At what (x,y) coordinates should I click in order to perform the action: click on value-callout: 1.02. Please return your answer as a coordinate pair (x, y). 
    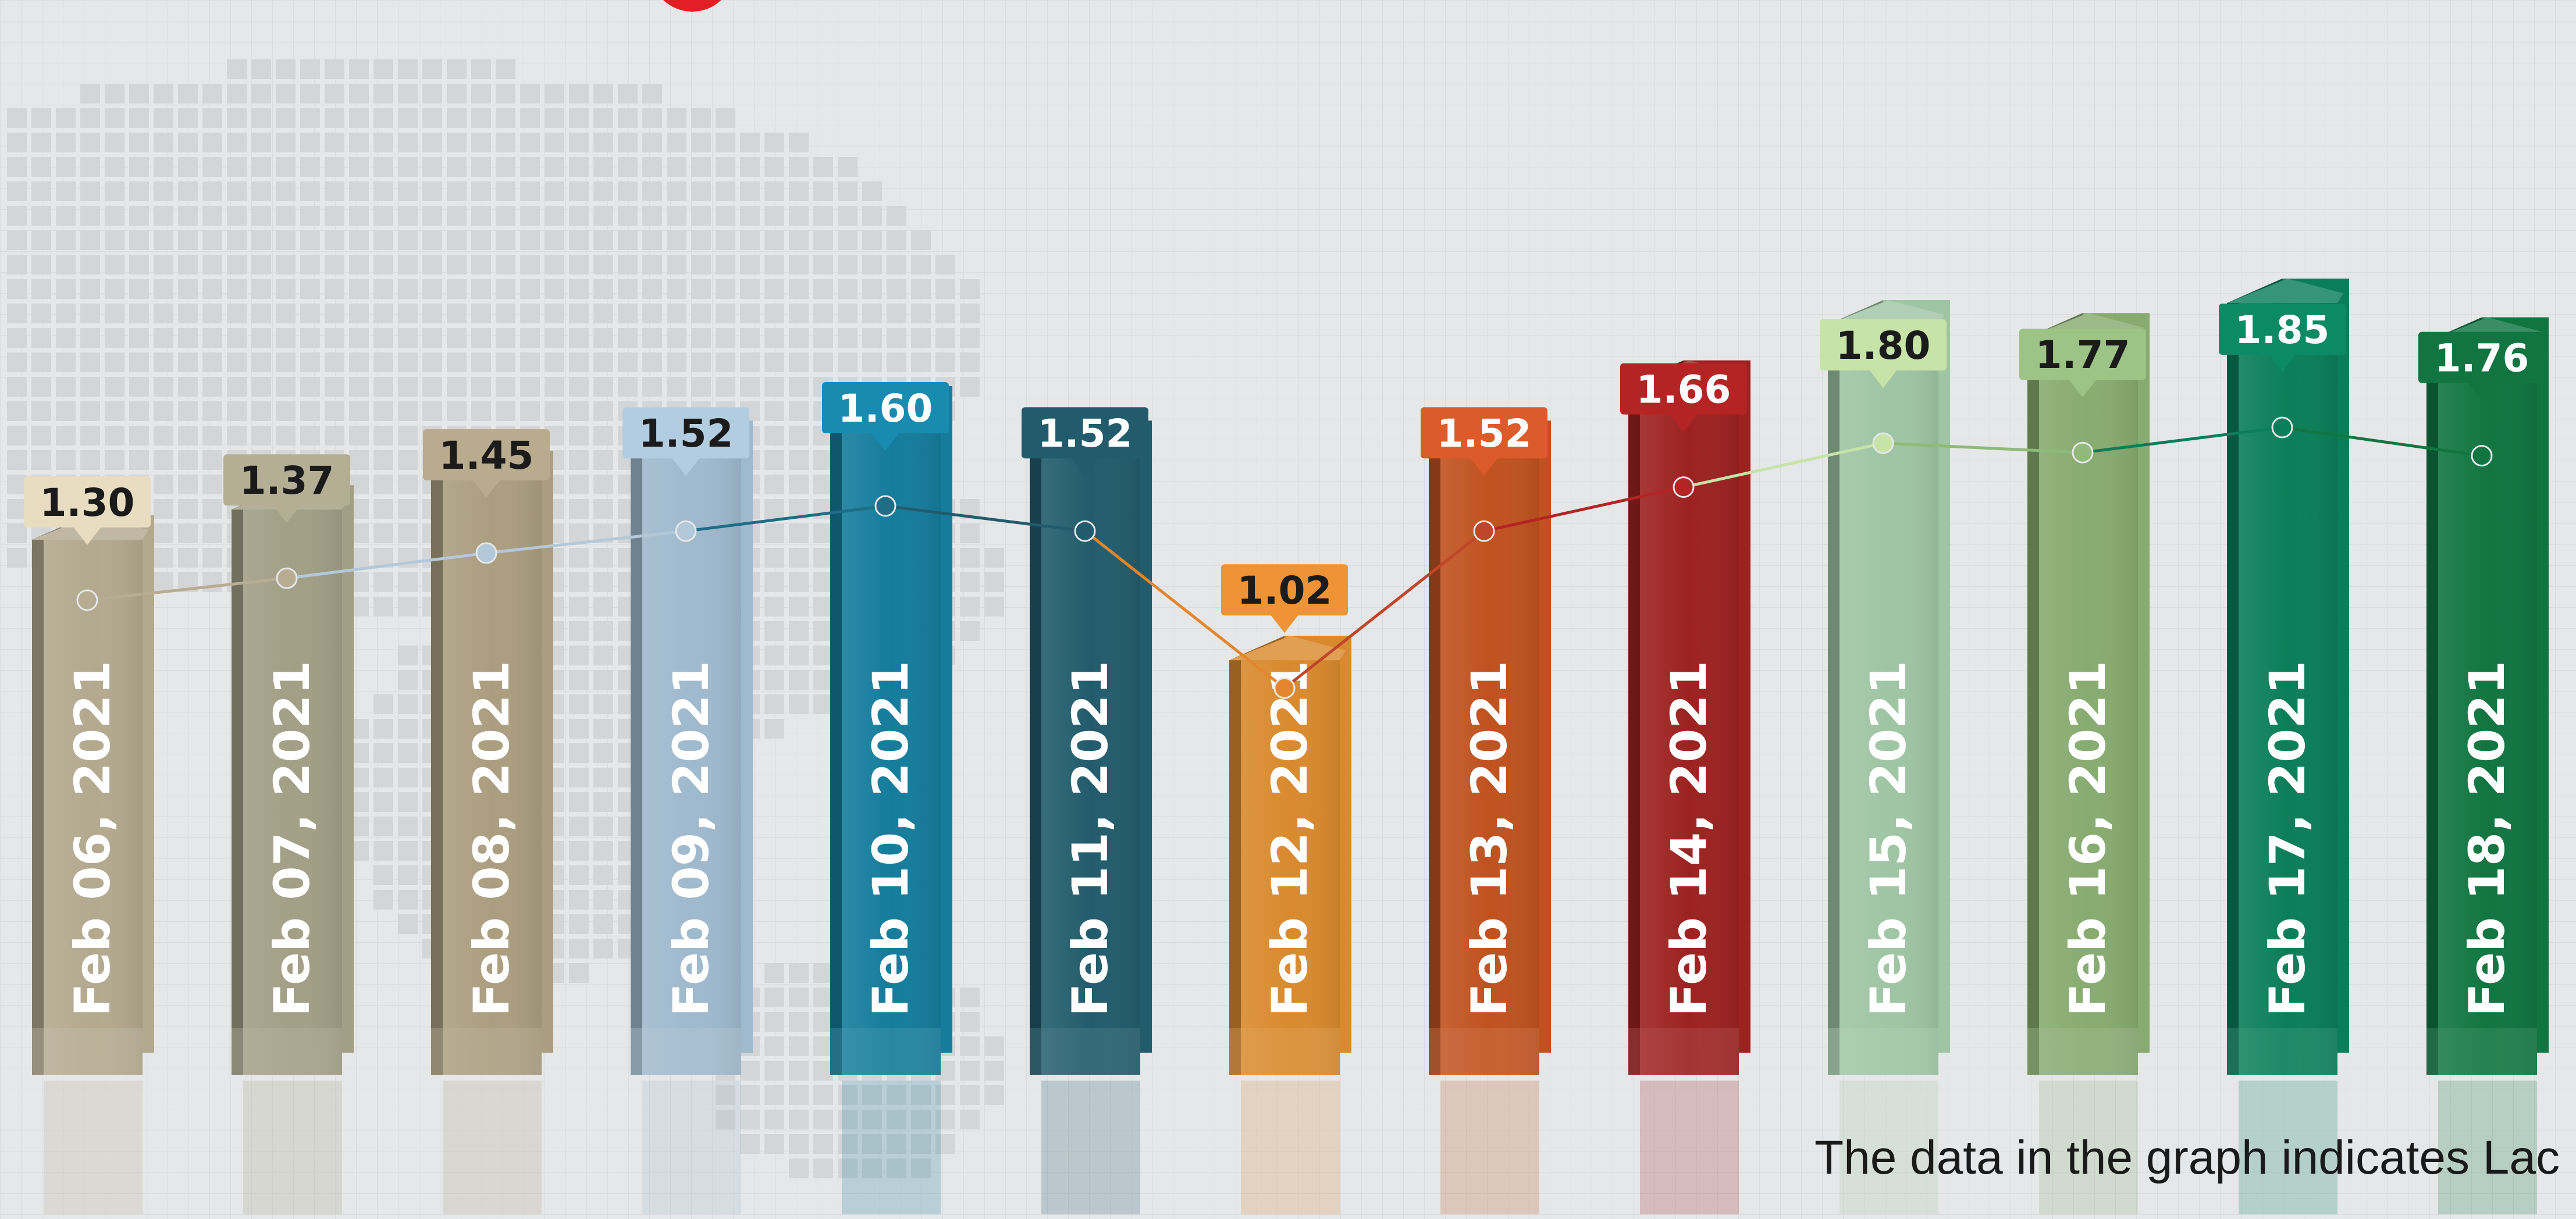
    Looking at the image, I should click on (1284, 598).